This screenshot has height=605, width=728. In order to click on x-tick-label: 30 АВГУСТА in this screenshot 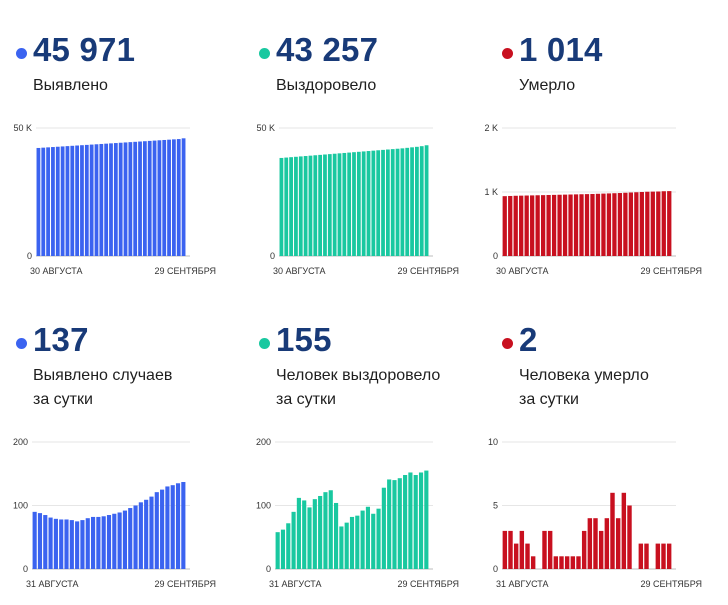, I will do `click(56, 271)`.